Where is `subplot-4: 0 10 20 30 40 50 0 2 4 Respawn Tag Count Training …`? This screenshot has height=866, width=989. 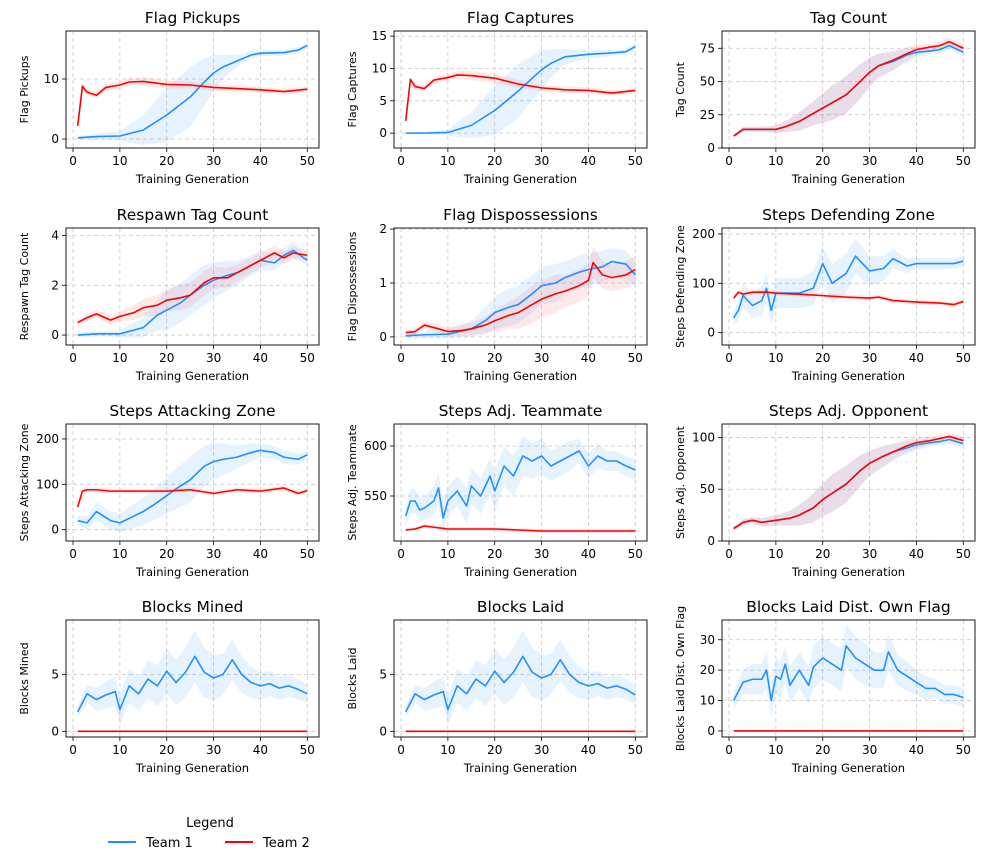
subplot-4: 0 10 20 30 40 50 0 2 4 Respawn Tag Count Training … is located at coordinates (169, 294).